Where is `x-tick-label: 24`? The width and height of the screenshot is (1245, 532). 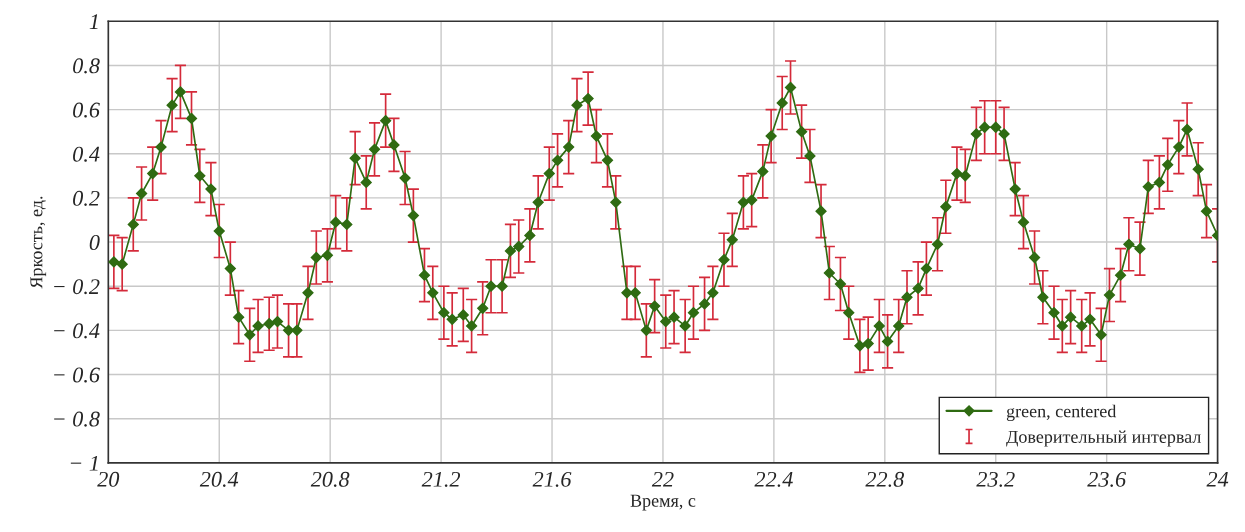
x-tick-label: 24 is located at coordinates (1217, 479).